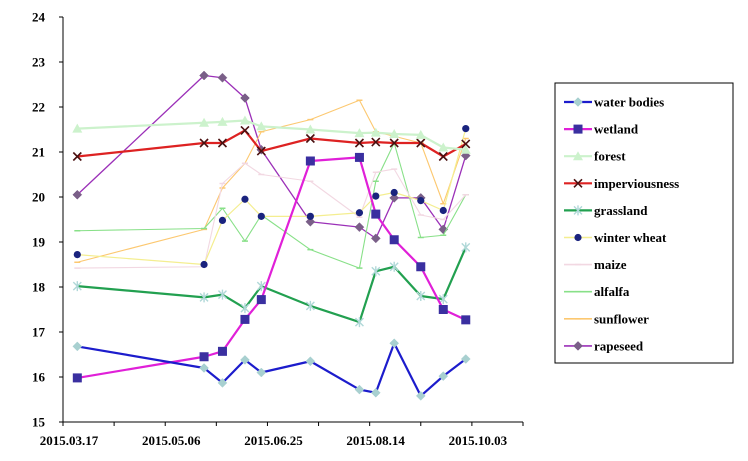 Image resolution: width=748 pixels, height=461 pixels. What do you see at coordinates (39, 287) in the screenshot?
I see `y-tick-label: 18` at bounding box center [39, 287].